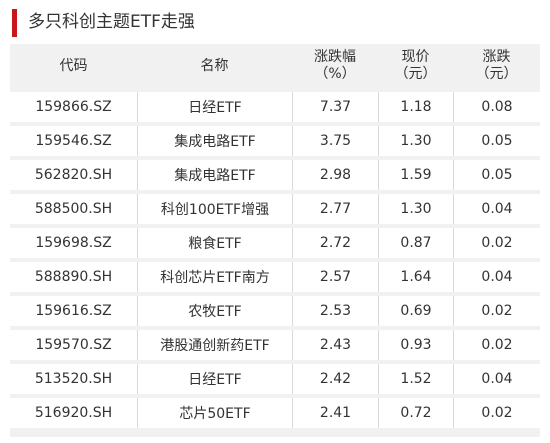 Image resolution: width=550 pixels, height=443 pixels. What do you see at coordinates (415, 345) in the screenshot?
I see `cell-price: 0.93` at bounding box center [415, 345].